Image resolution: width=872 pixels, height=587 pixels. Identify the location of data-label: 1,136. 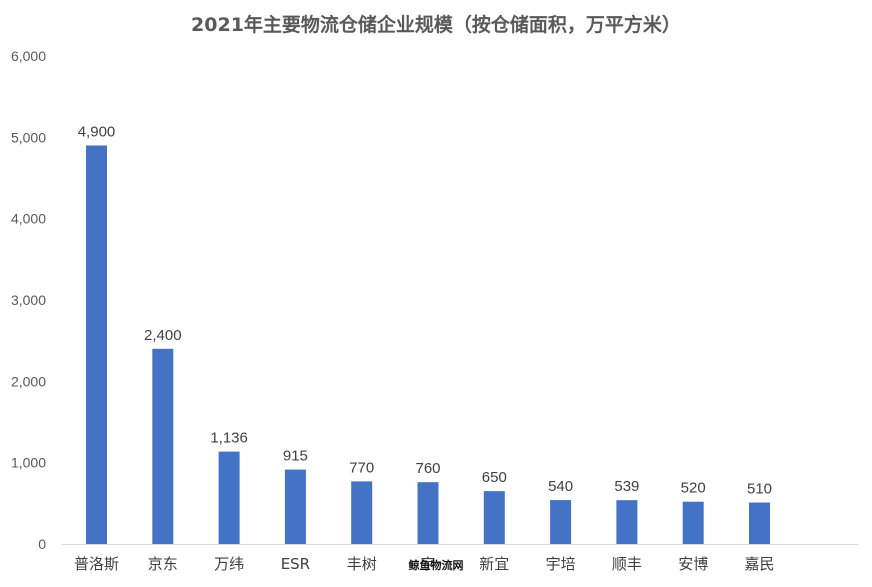
(229, 438).